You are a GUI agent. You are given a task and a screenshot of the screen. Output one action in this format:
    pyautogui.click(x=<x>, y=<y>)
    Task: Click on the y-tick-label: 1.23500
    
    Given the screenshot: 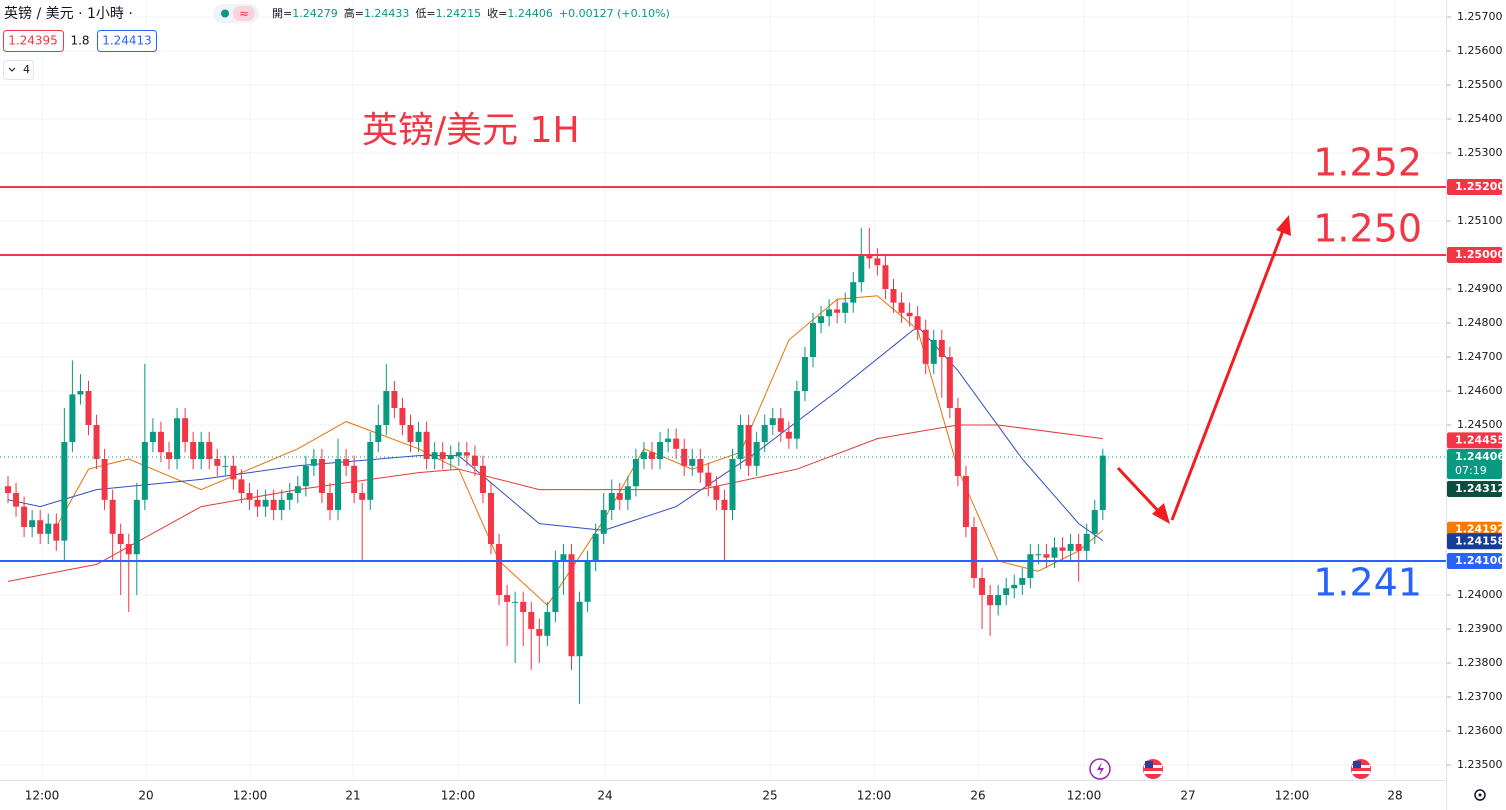 What is the action you would take?
    pyautogui.click(x=1480, y=764)
    